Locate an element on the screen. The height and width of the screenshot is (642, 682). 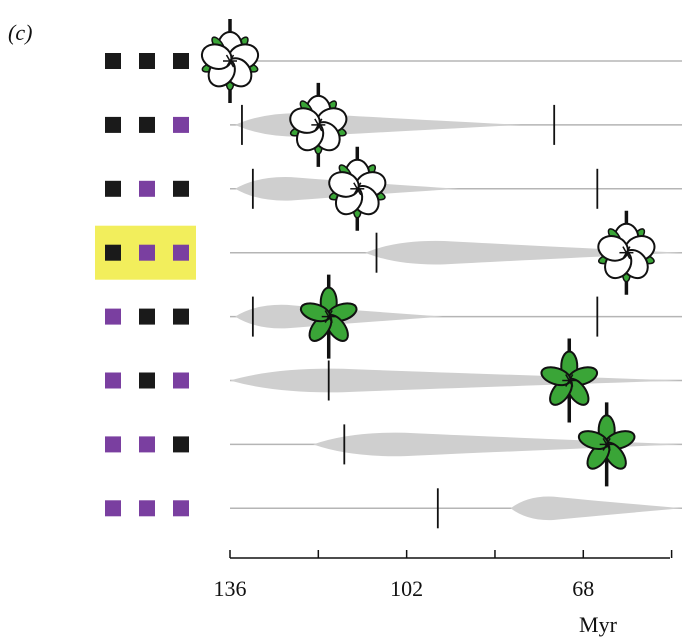
x-tick-label: 68 is located at coordinates (583, 588).